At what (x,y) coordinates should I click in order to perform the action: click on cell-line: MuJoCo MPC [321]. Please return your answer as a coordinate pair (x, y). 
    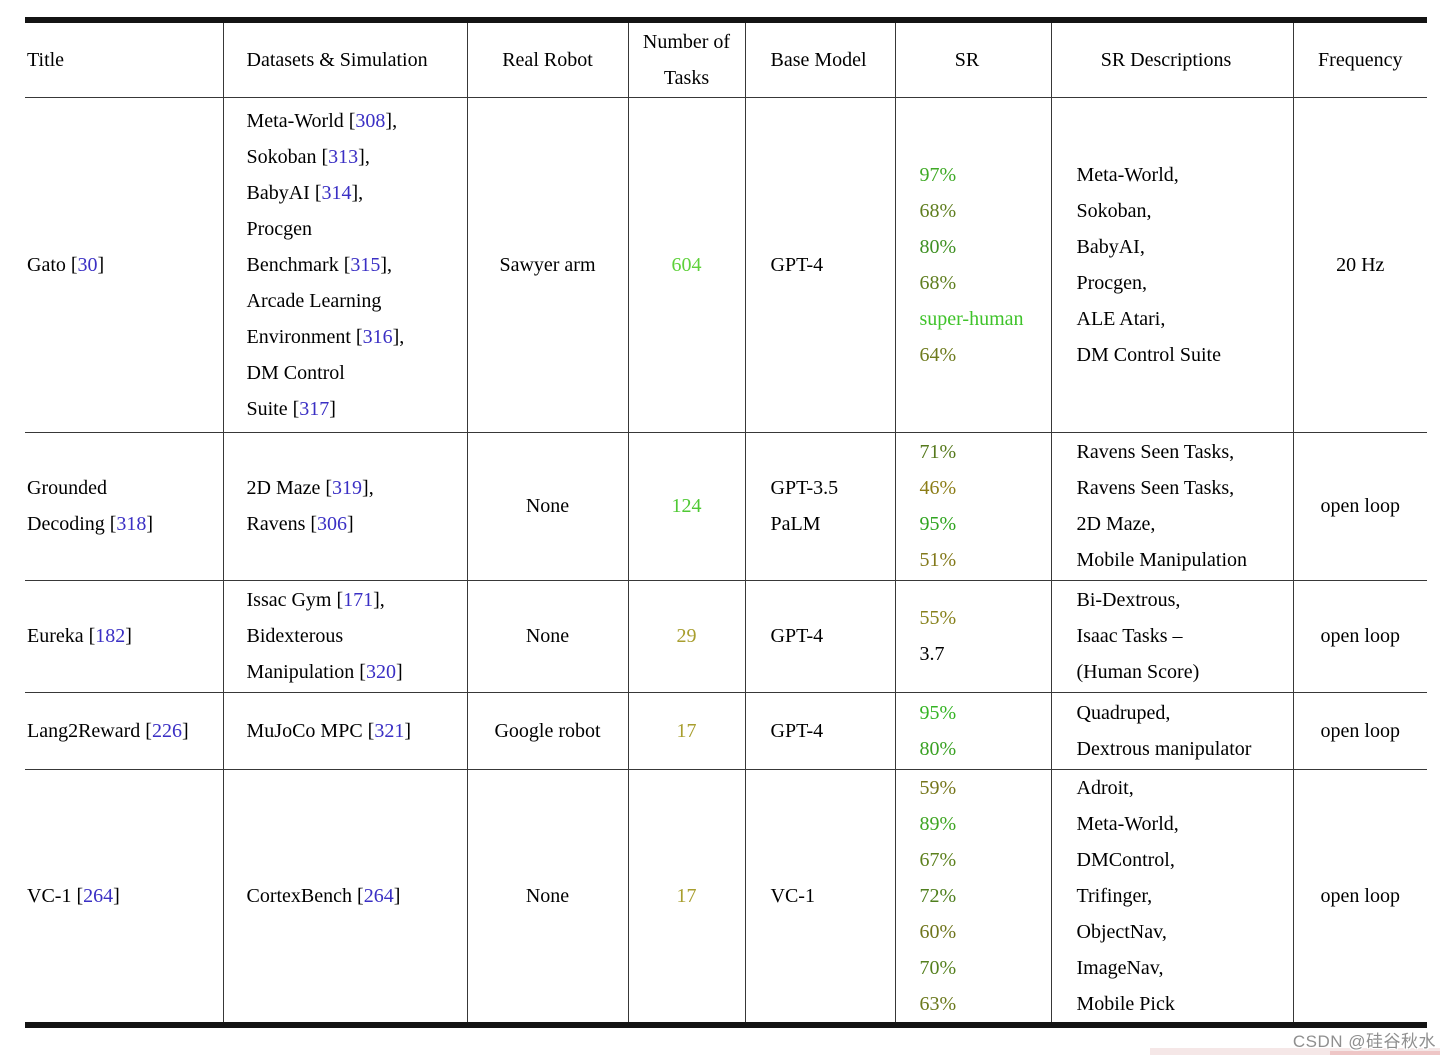
    Looking at the image, I should click on (357, 731).